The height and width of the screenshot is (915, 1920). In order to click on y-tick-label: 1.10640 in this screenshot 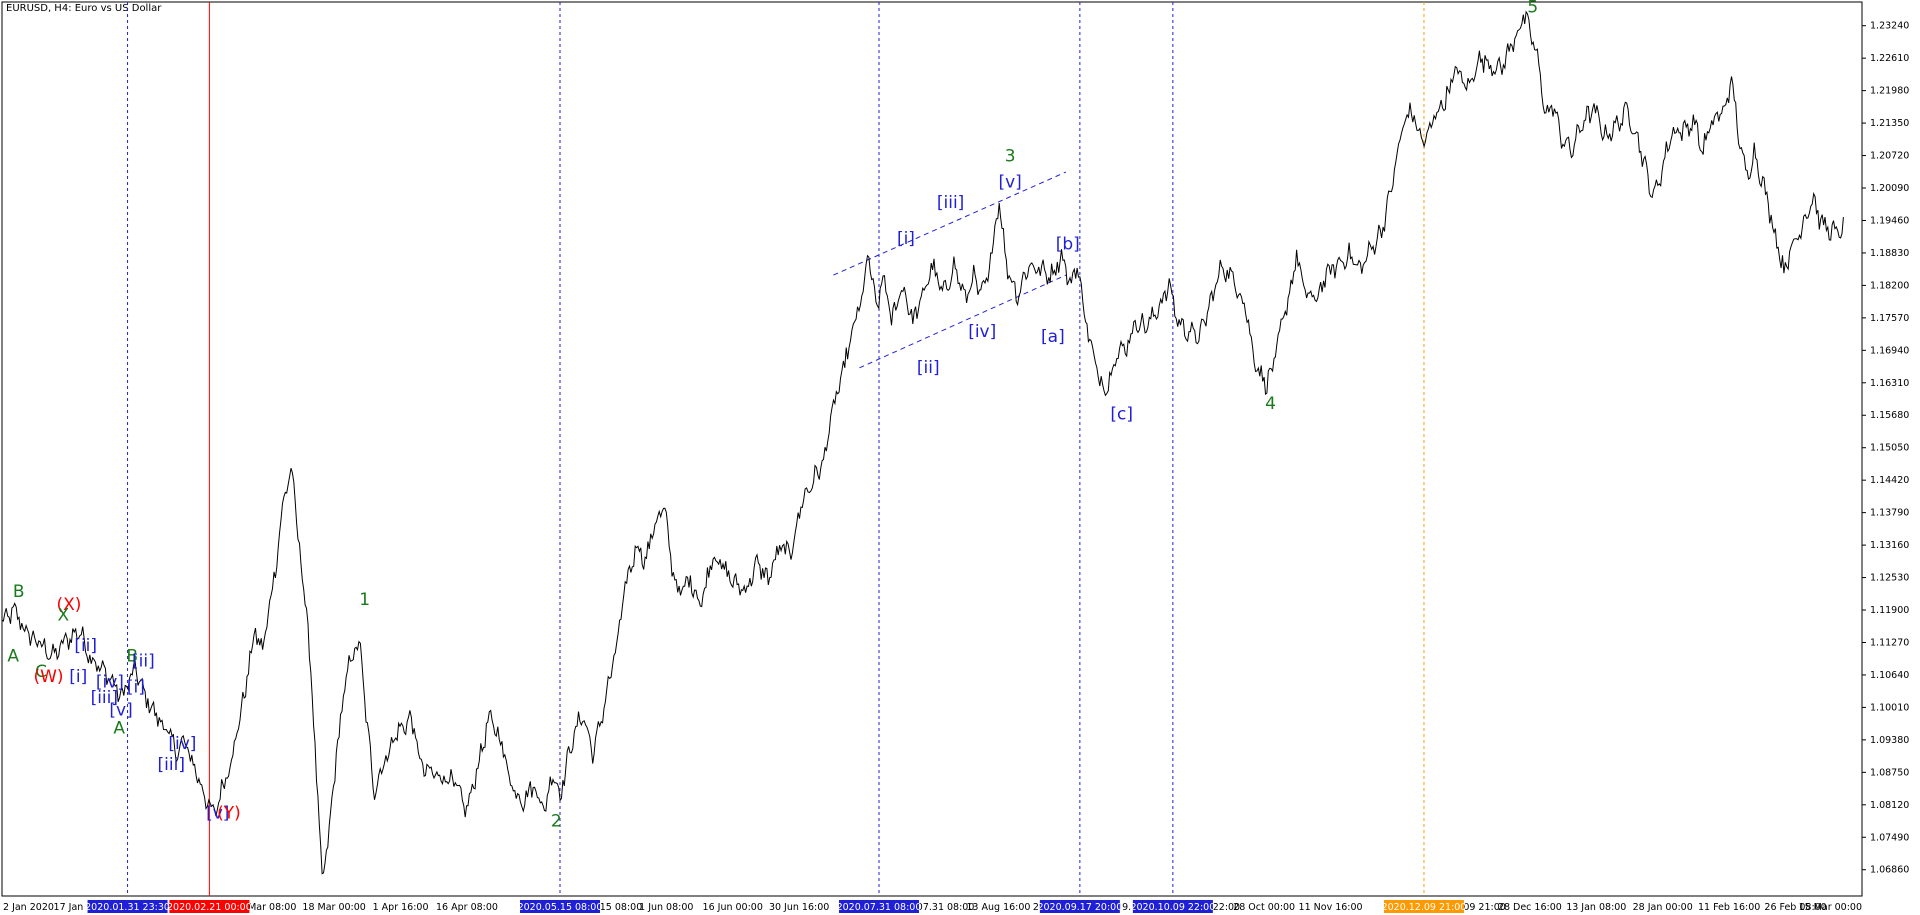, I will do `click(1889, 675)`.